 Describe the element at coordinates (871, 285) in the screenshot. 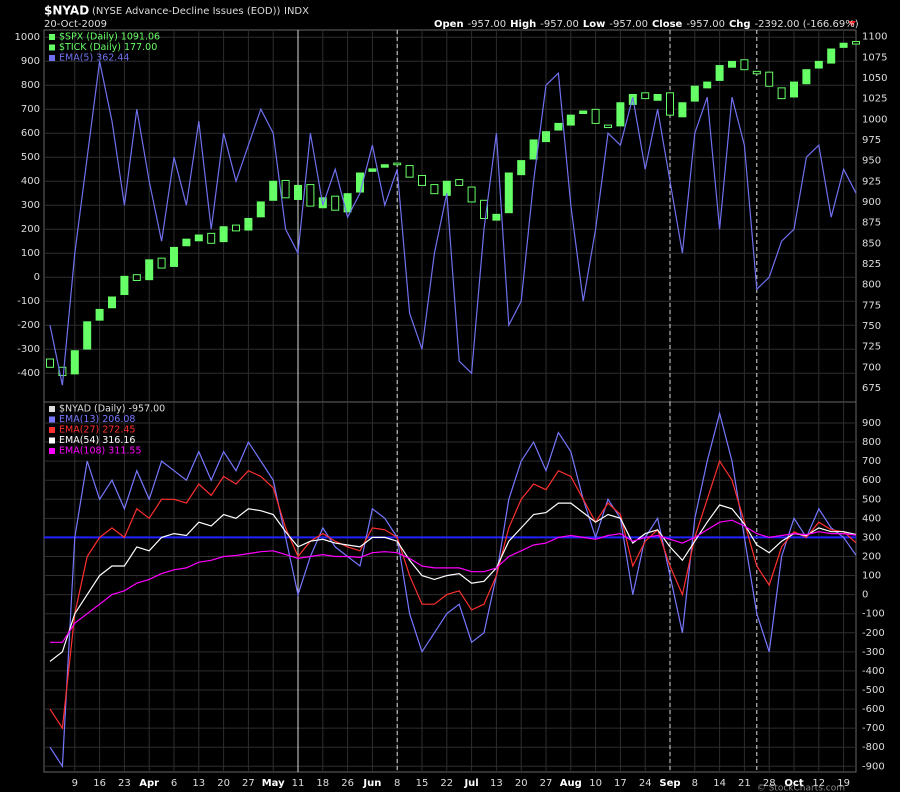

I see `y2-tick-label: 800` at that location.